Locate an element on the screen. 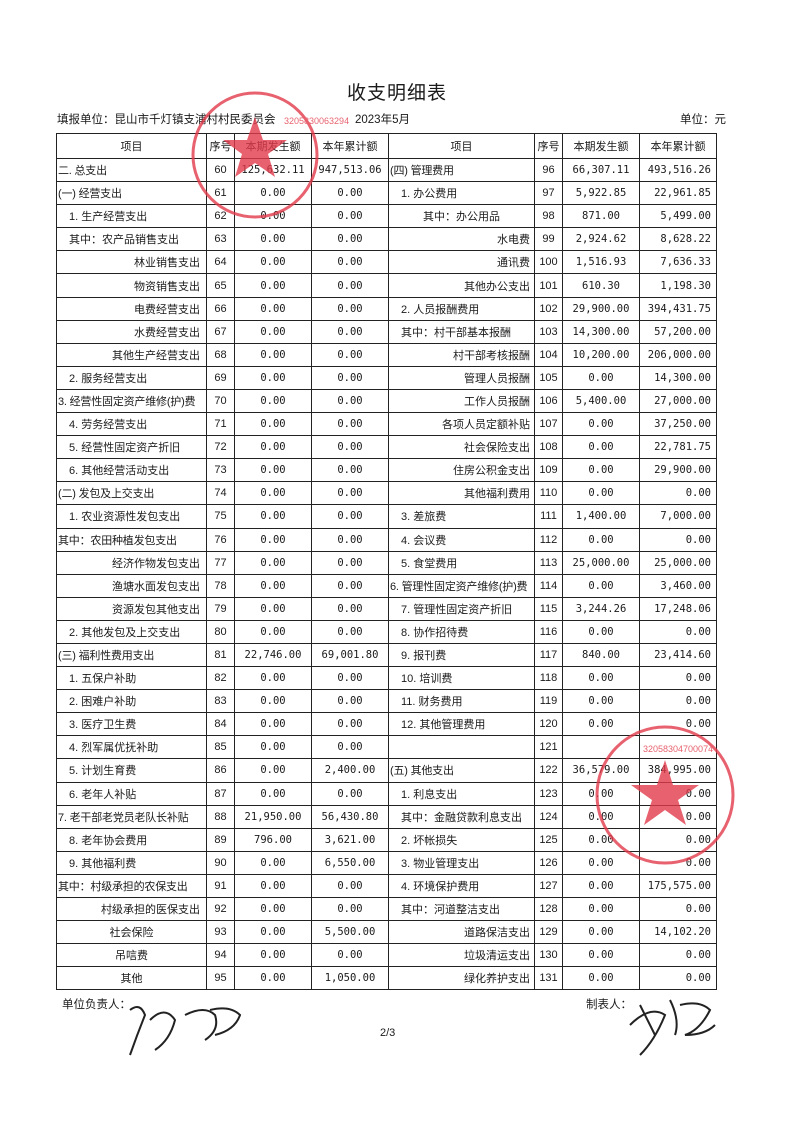 The width and height of the screenshot is (794, 1123). item-name: 其中：农田种植发包支出 is located at coordinates (131, 539).